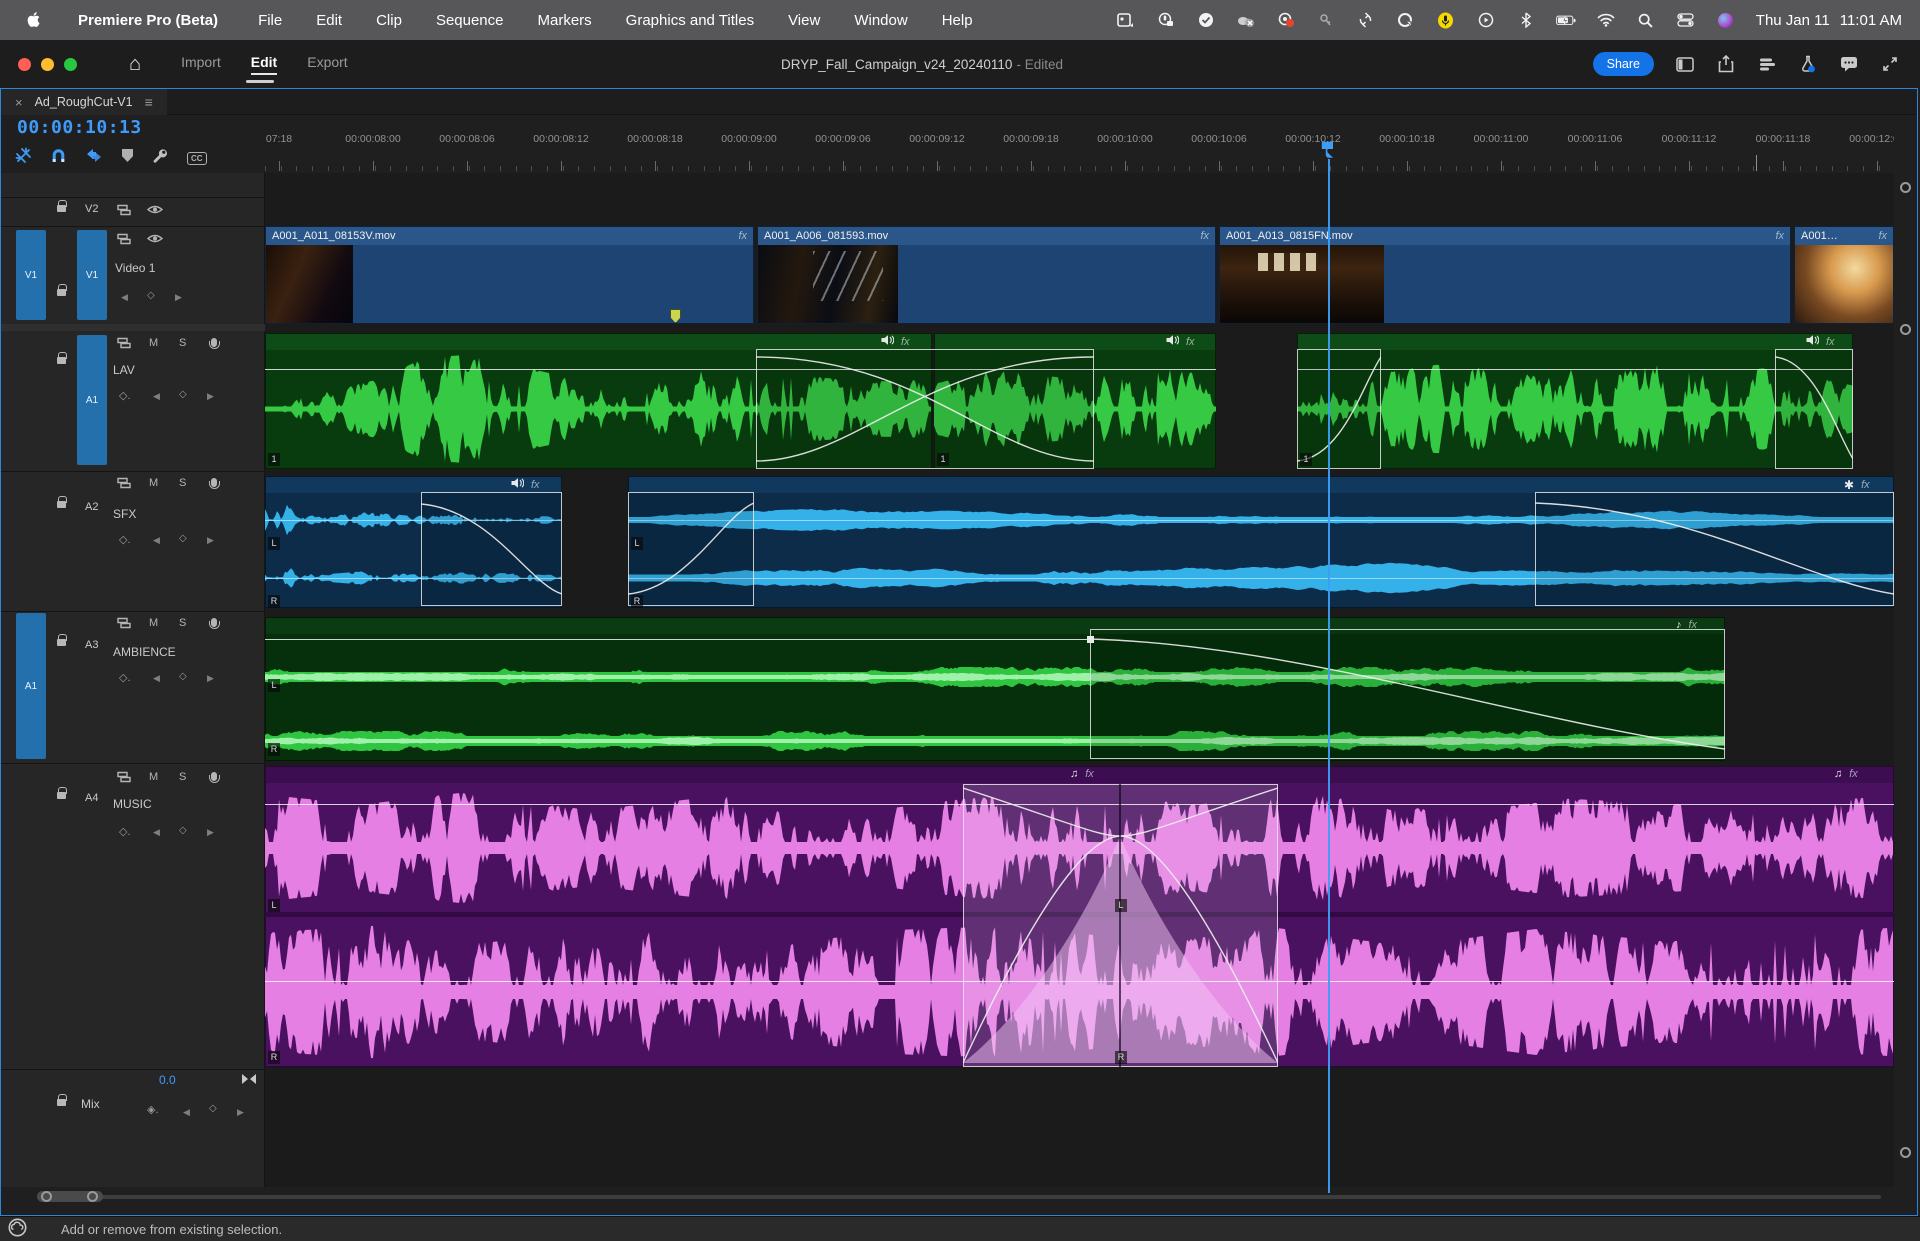 This screenshot has height=1241, width=1920. I want to click on menu-graphics-titles: Graphics and Titles, so click(690, 20).